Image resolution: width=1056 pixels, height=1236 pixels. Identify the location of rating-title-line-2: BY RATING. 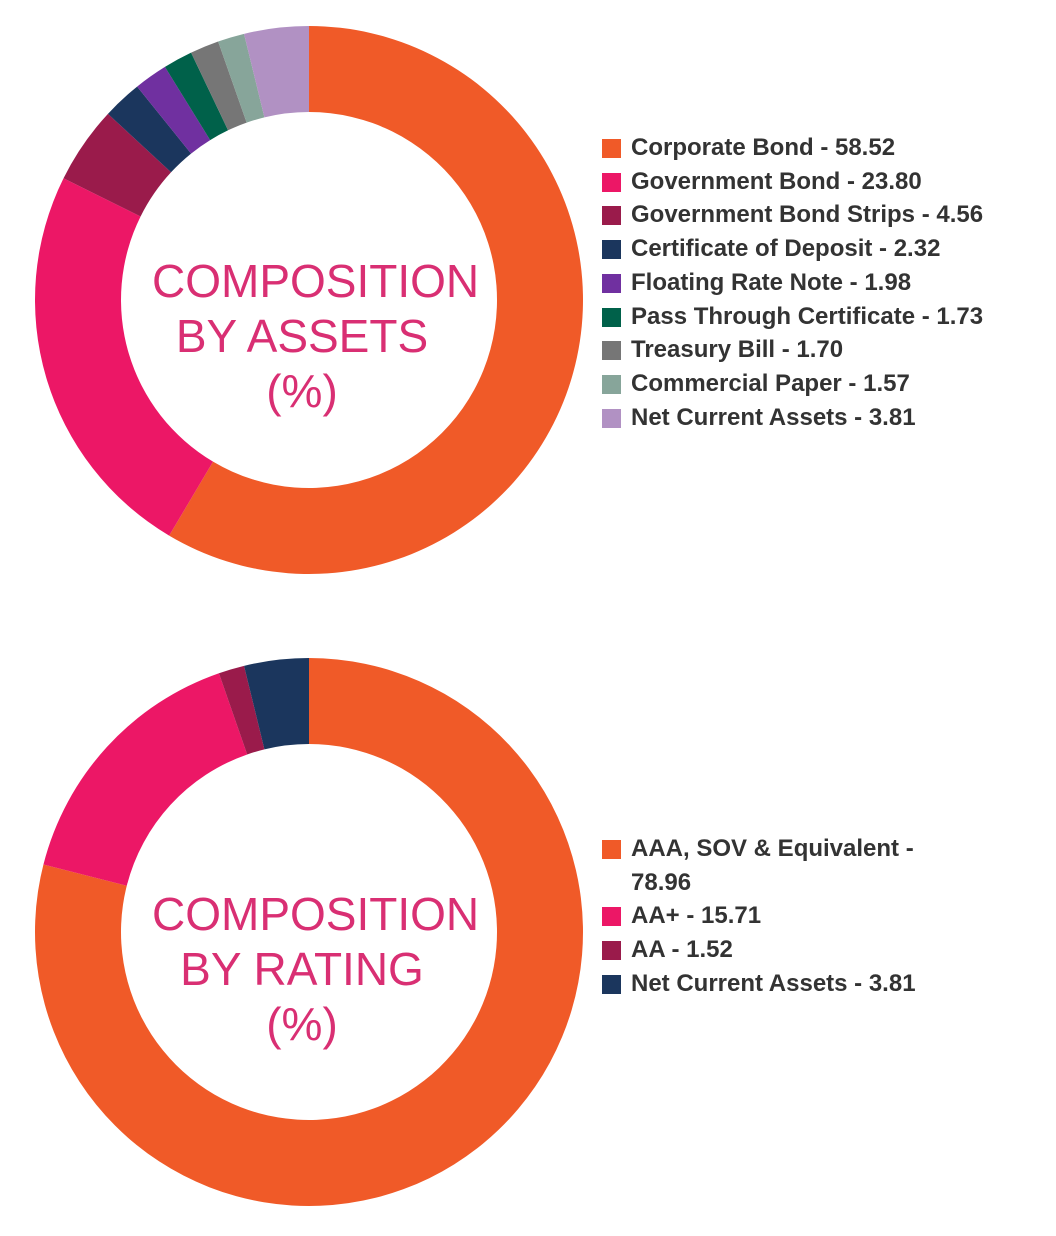
(302, 969).